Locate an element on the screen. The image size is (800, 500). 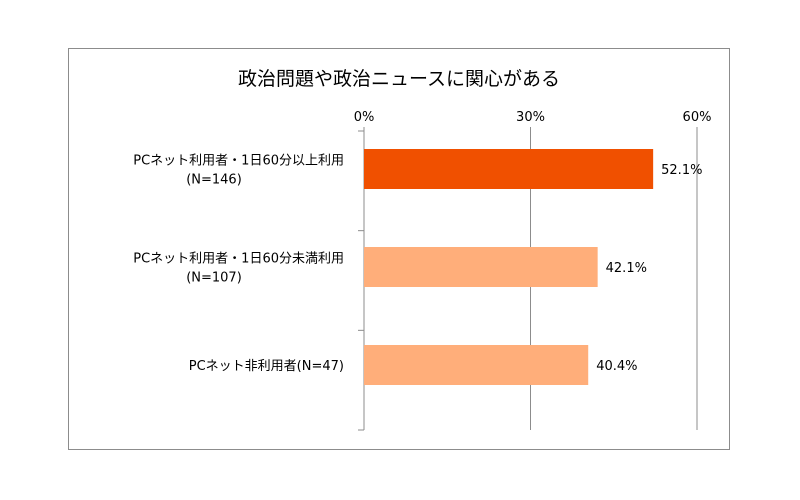
data-label: 40.4% is located at coordinates (616, 366).